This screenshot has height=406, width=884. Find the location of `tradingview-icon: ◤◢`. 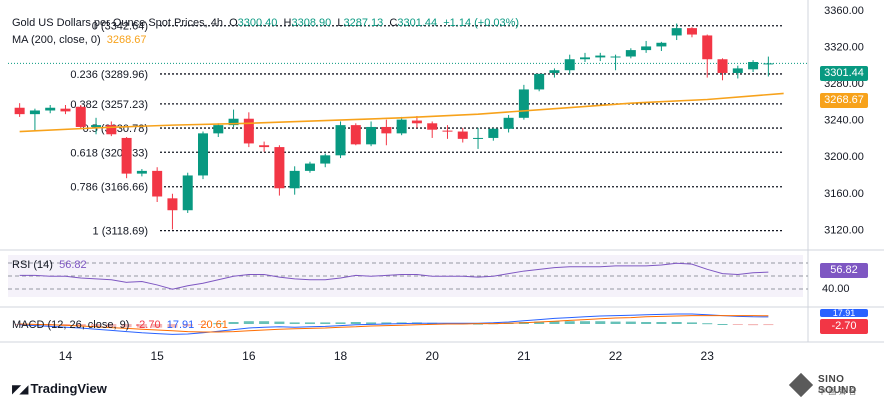

tradingview-icon: ◤◢ is located at coordinates (20, 389).